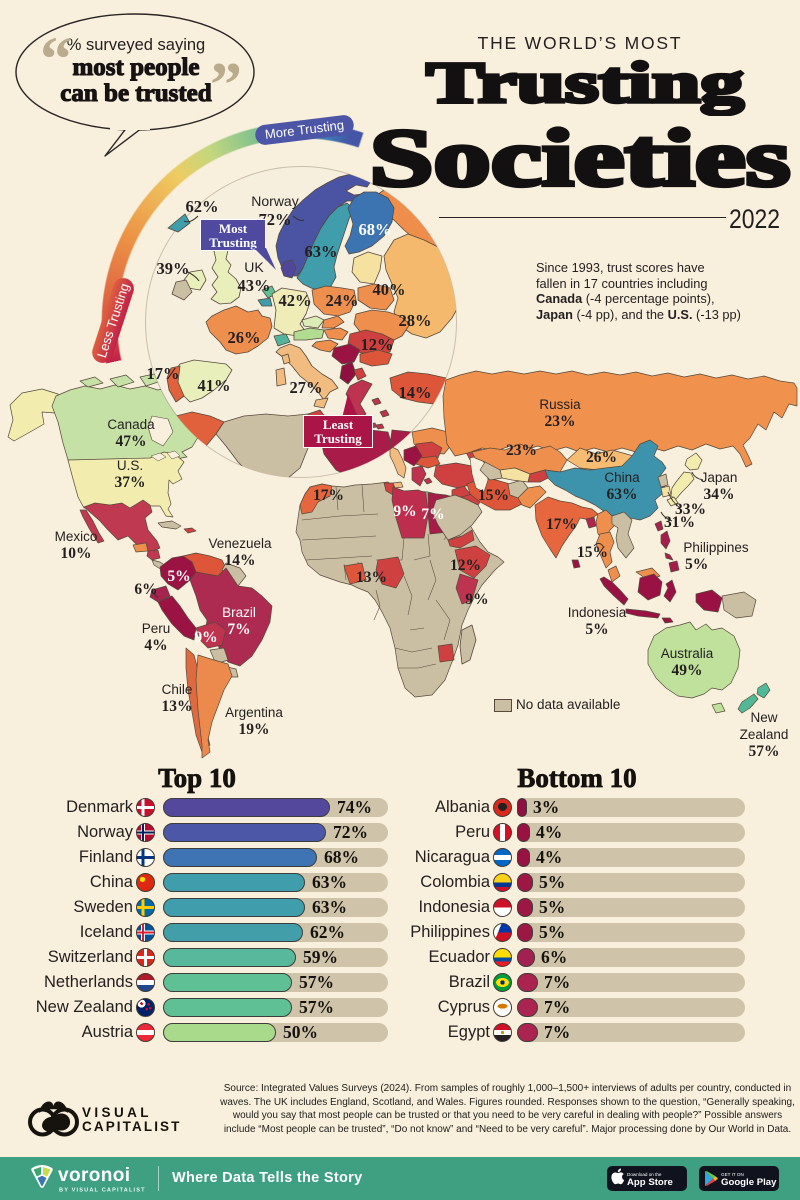 This screenshot has width=800, height=1200. Describe the element at coordinates (132, 1126) in the screenshot. I see `svg-text: CAPITALIST` at that location.